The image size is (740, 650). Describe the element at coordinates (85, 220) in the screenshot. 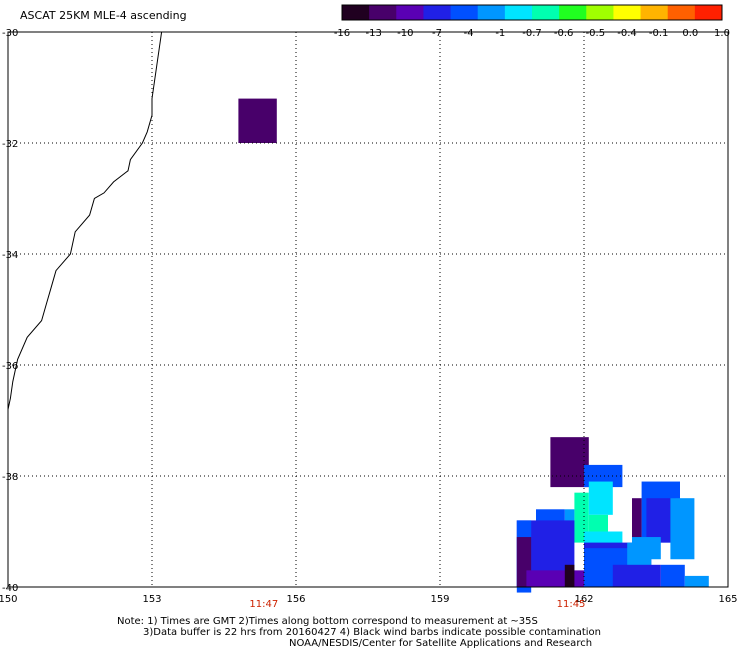

I see `coastline` at that location.